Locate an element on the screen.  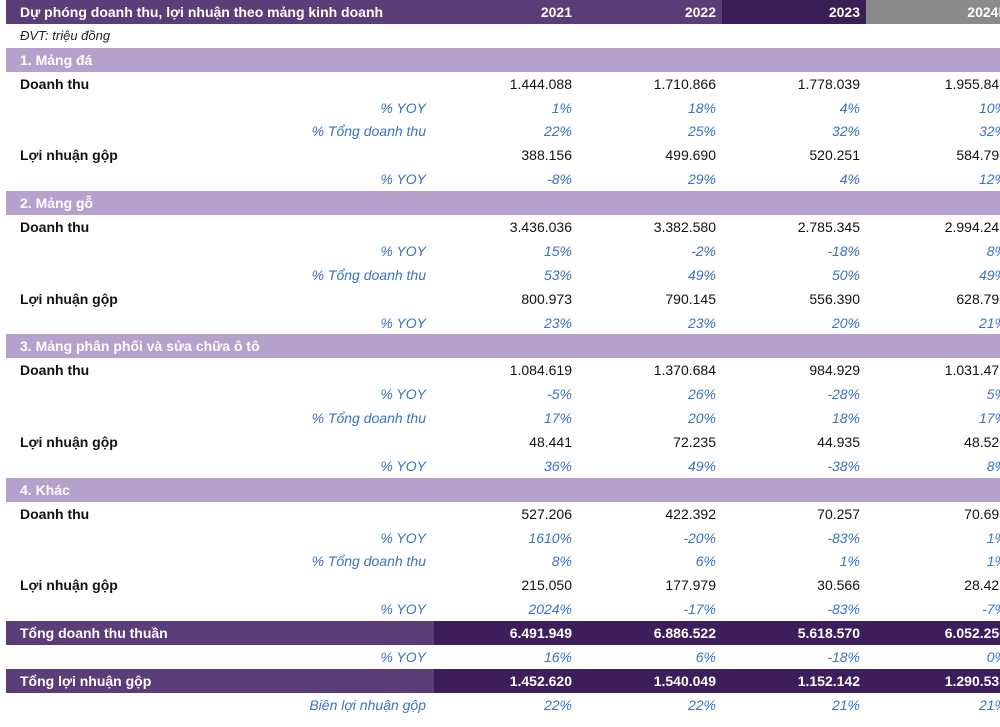
value-cell: 72.235 is located at coordinates (694, 441).